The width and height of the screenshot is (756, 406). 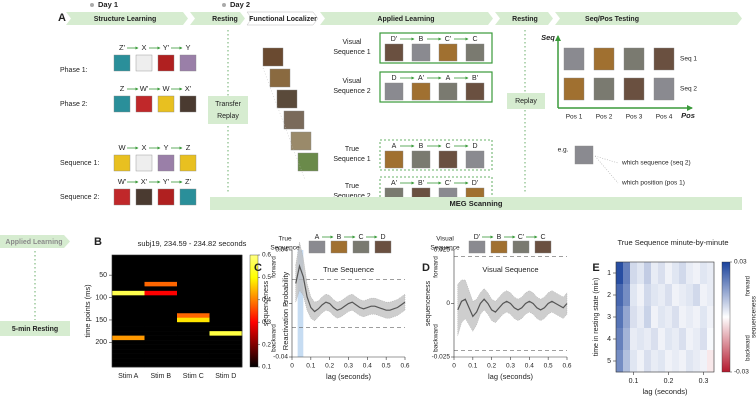 I want to click on pos-label: Pos 2, so click(x=604, y=117).